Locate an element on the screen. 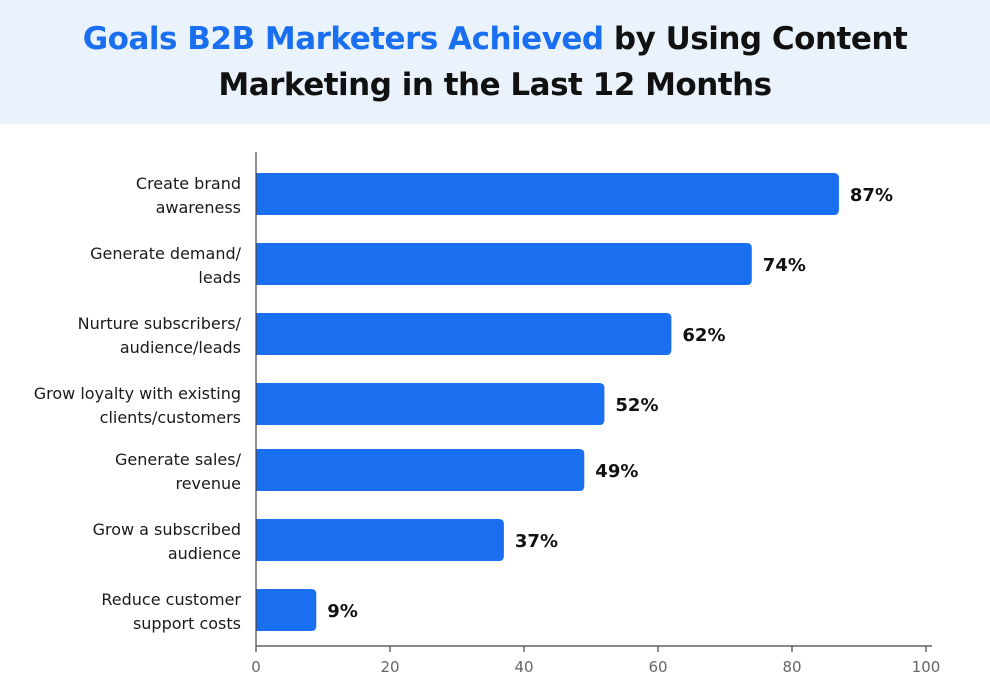 This screenshot has height=683, width=990. category-label-2: Generate demand/leads is located at coordinates (166, 265).